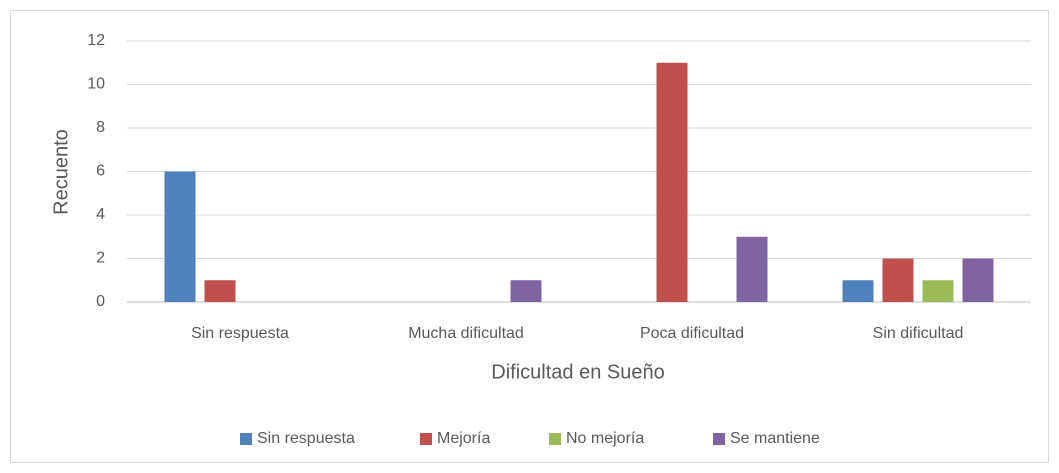  I want to click on x-tick-label: Sin respuesta, so click(240, 333).